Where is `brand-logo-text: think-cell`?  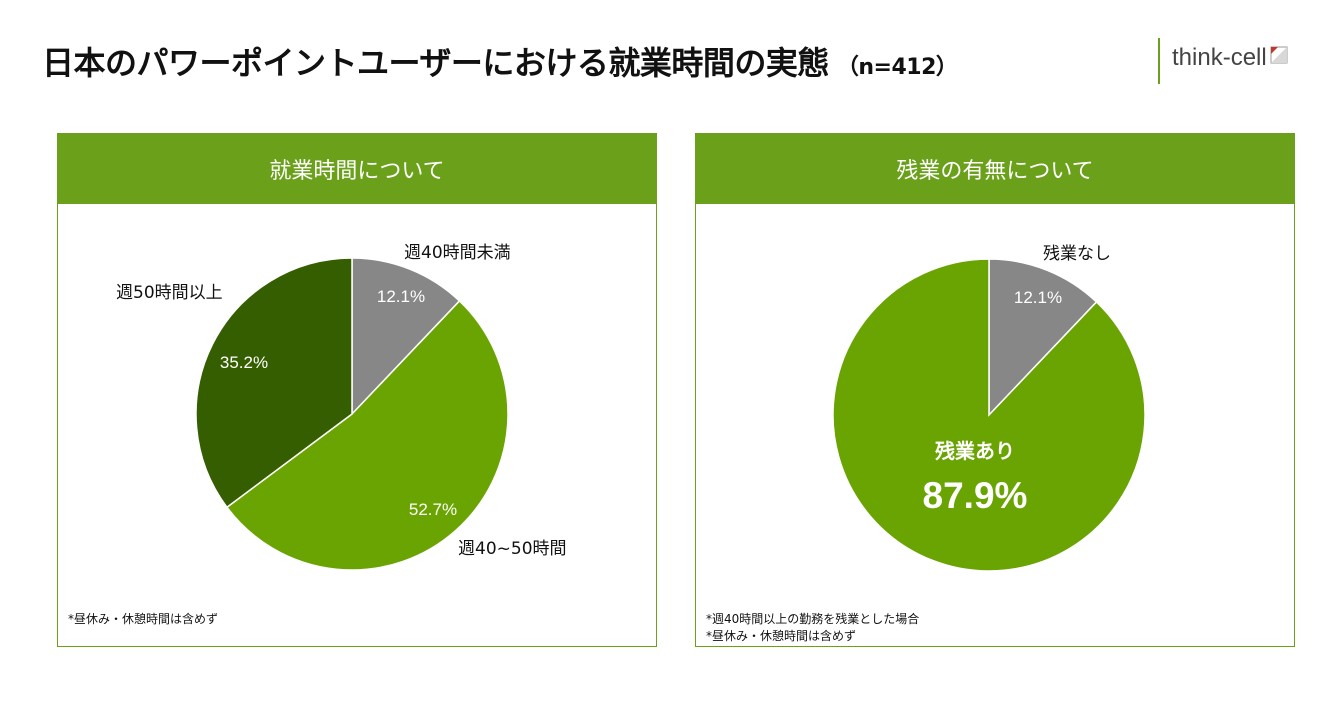 brand-logo-text: think-cell is located at coordinates (1219, 57).